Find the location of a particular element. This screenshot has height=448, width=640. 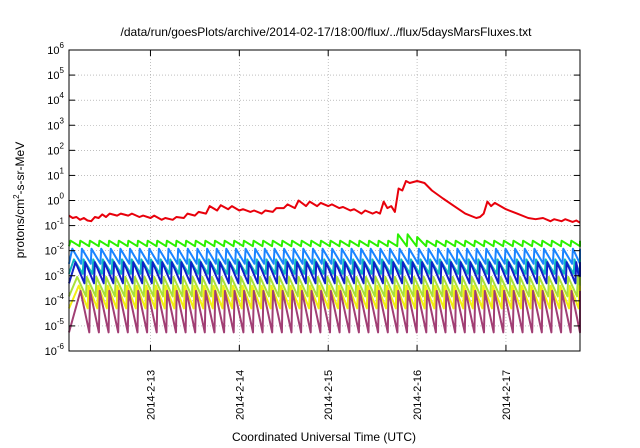

y-axis-label: protons/cm2-s-sr-MeV is located at coordinates (19, 200).